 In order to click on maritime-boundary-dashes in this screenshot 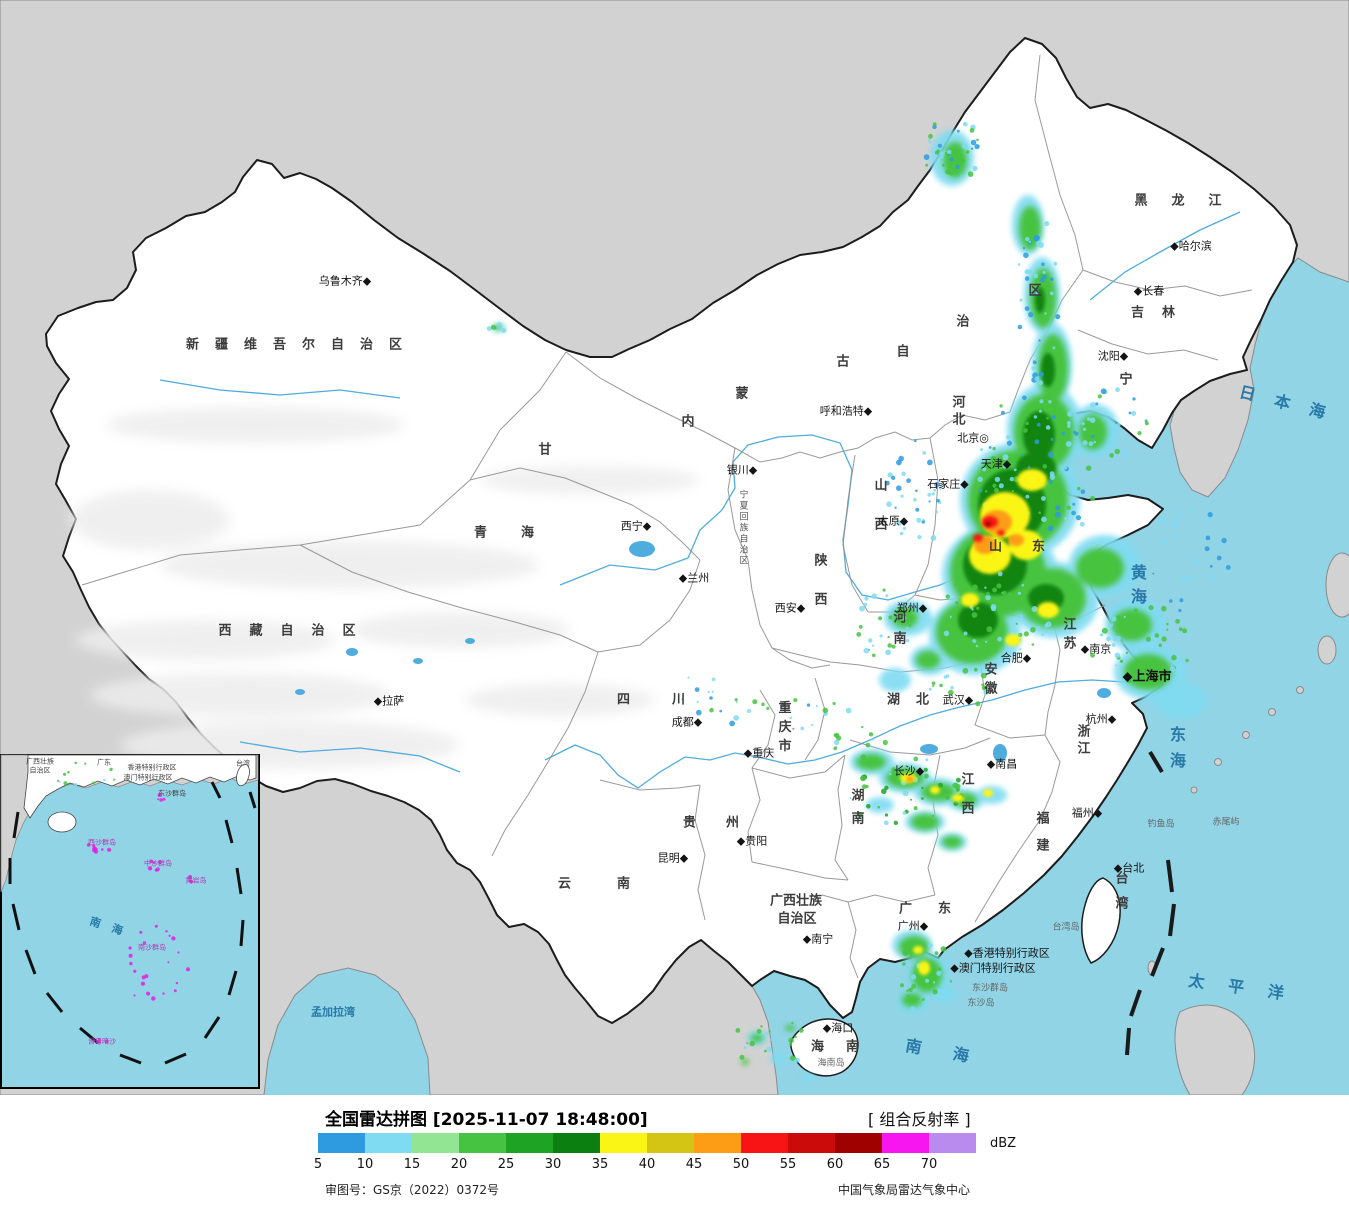, I will do `click(1150, 903)`.